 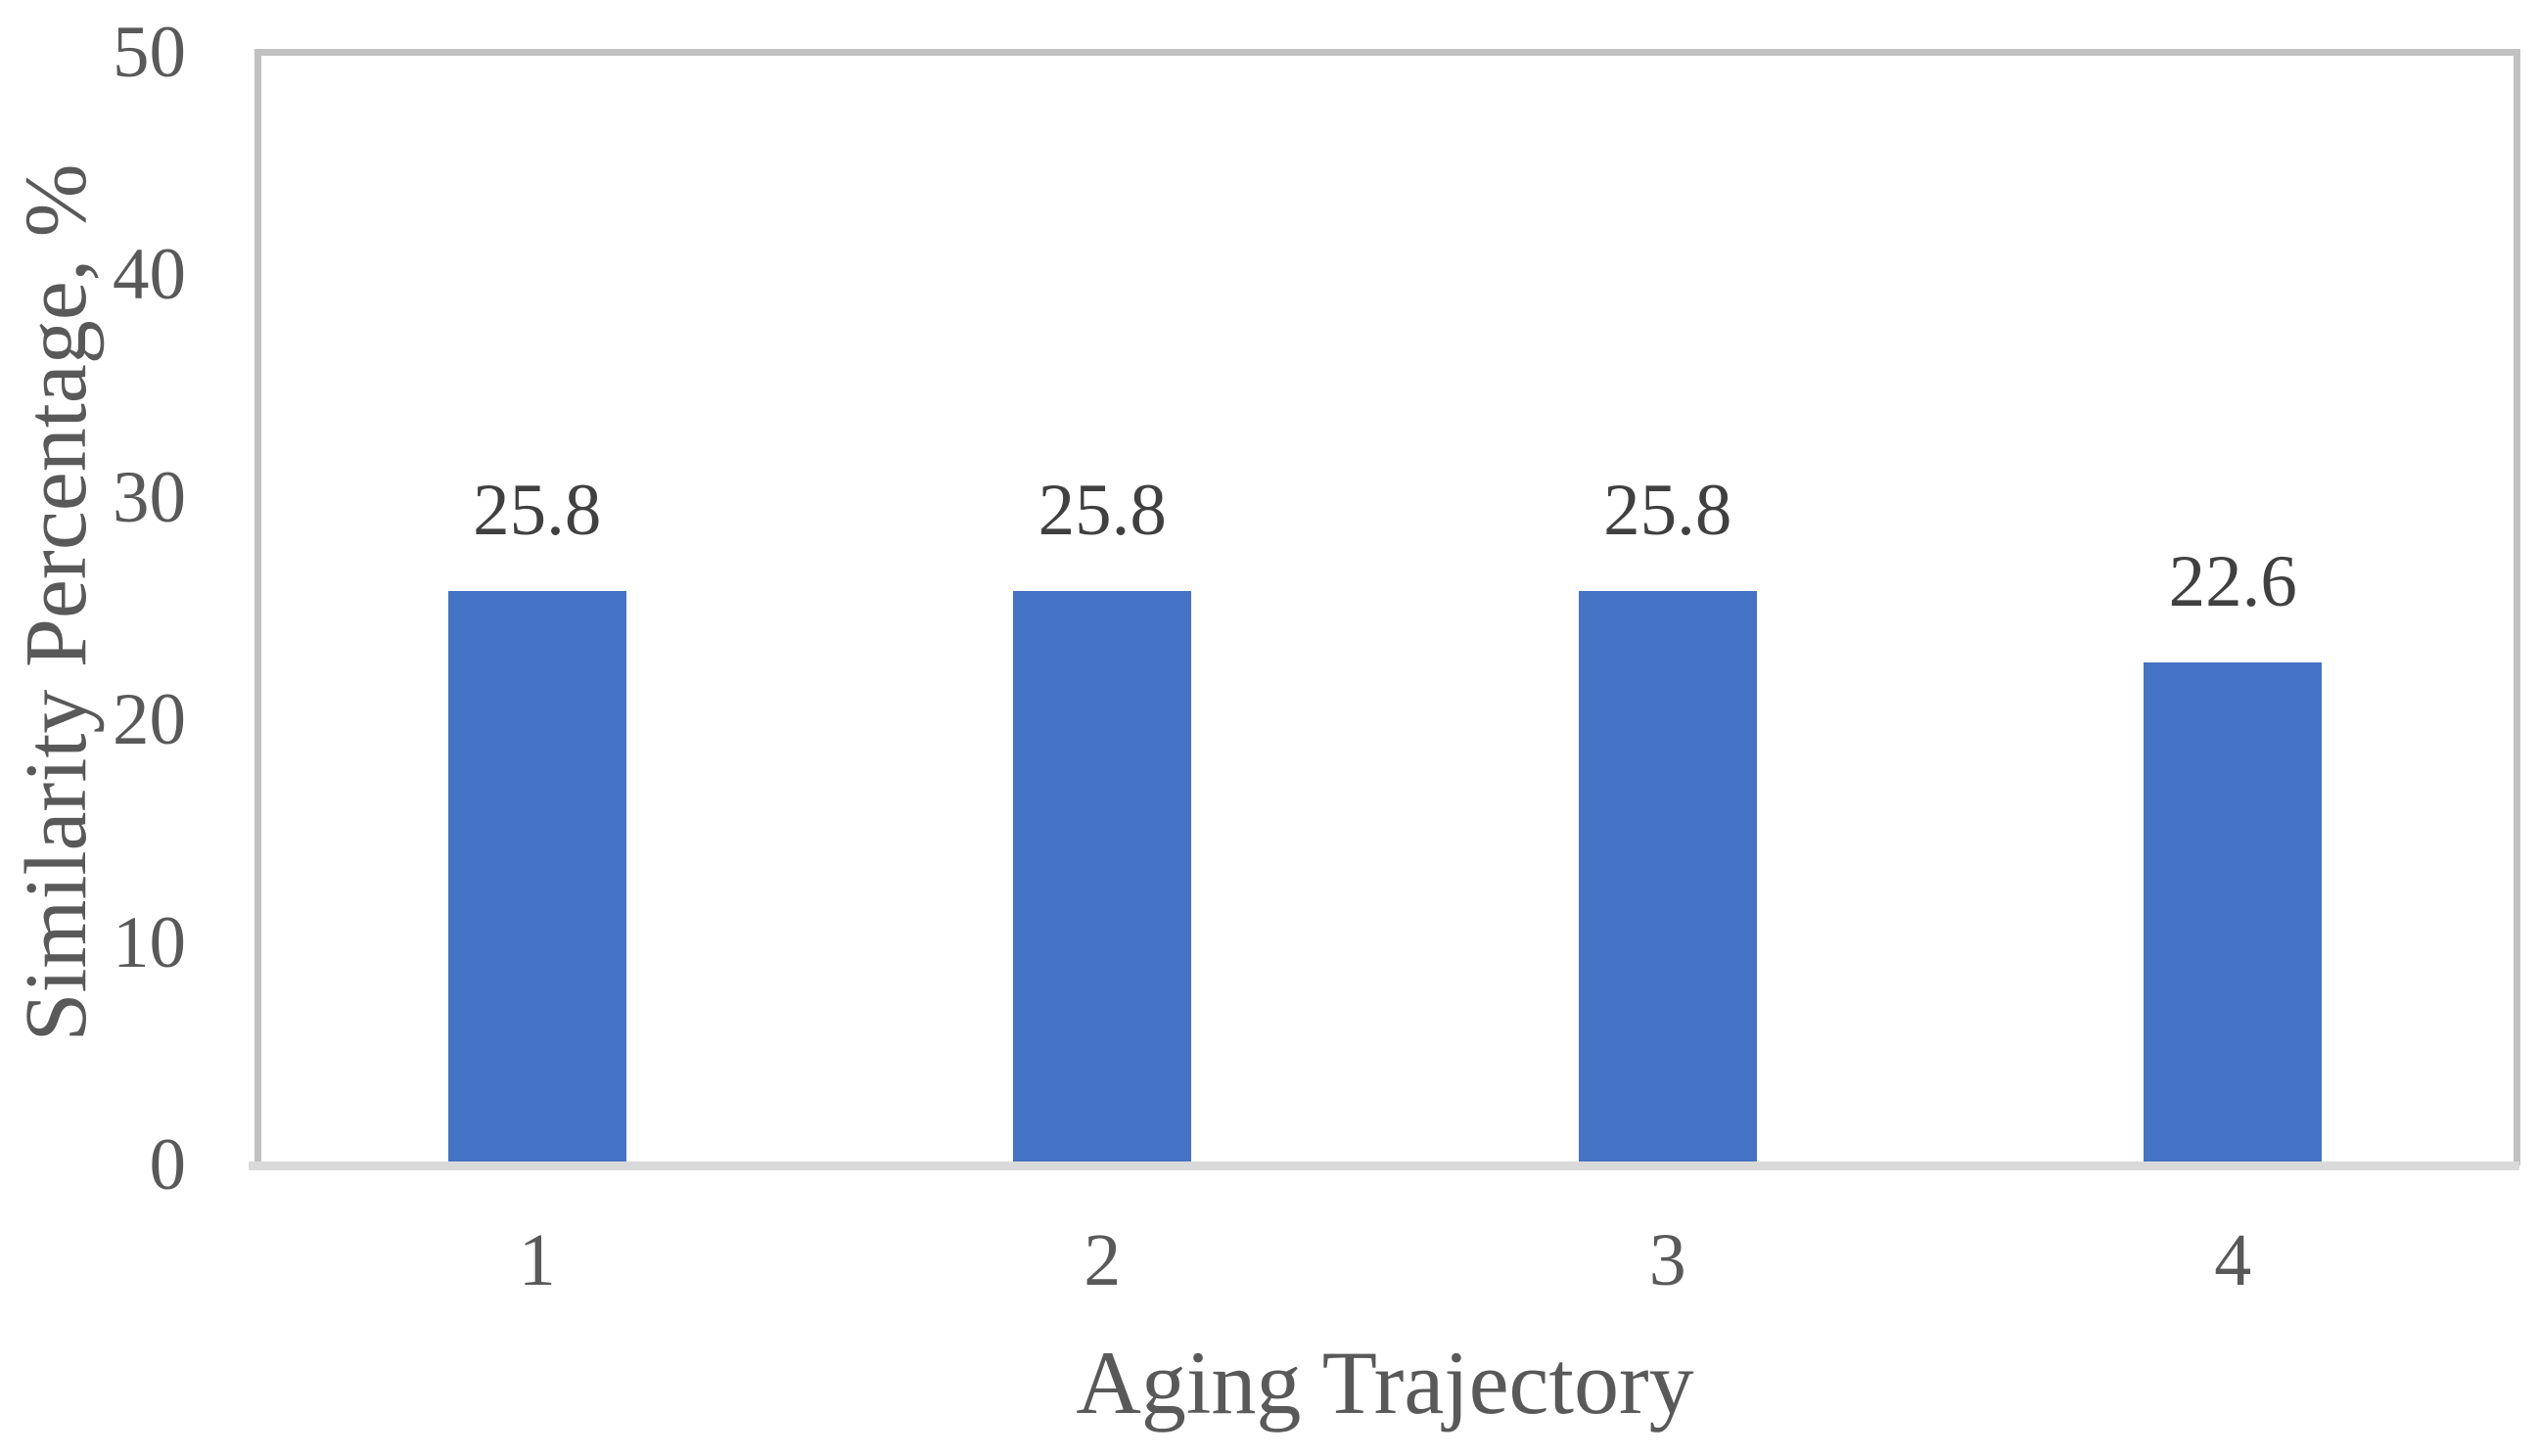 What do you see at coordinates (1103, 1260) in the screenshot?
I see `x-axis-category-label: 2` at bounding box center [1103, 1260].